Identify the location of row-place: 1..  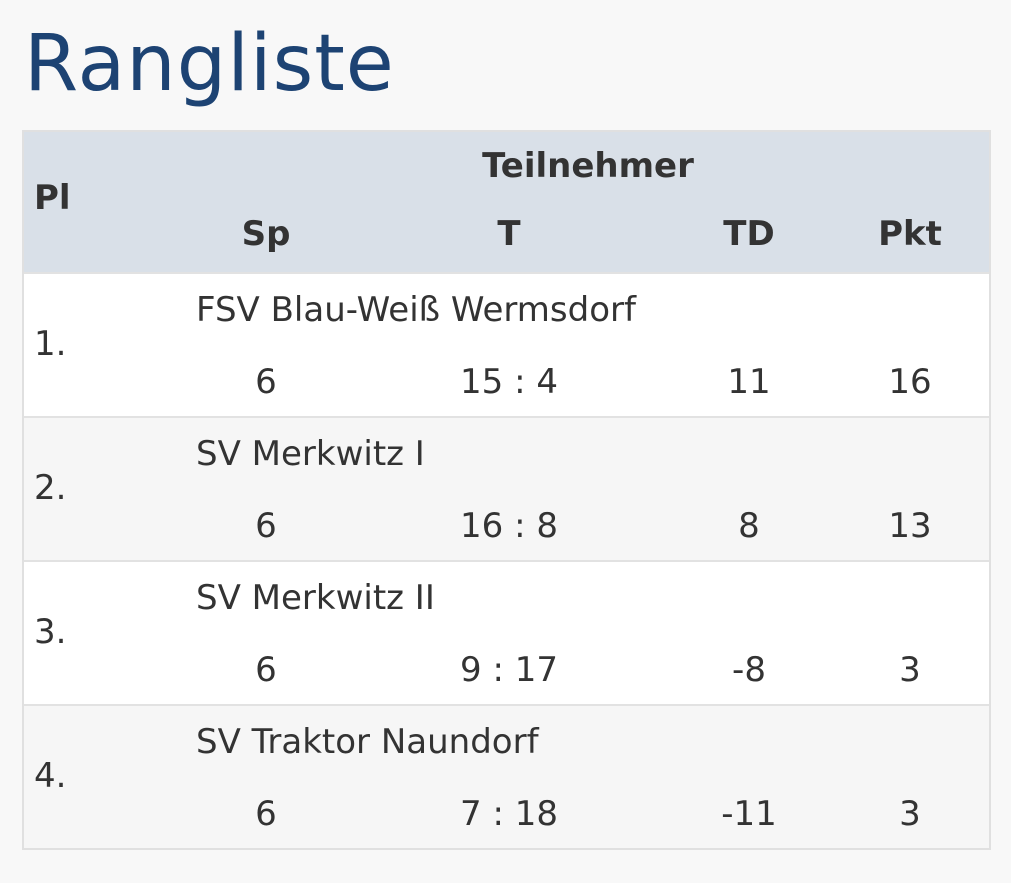
(50, 344).